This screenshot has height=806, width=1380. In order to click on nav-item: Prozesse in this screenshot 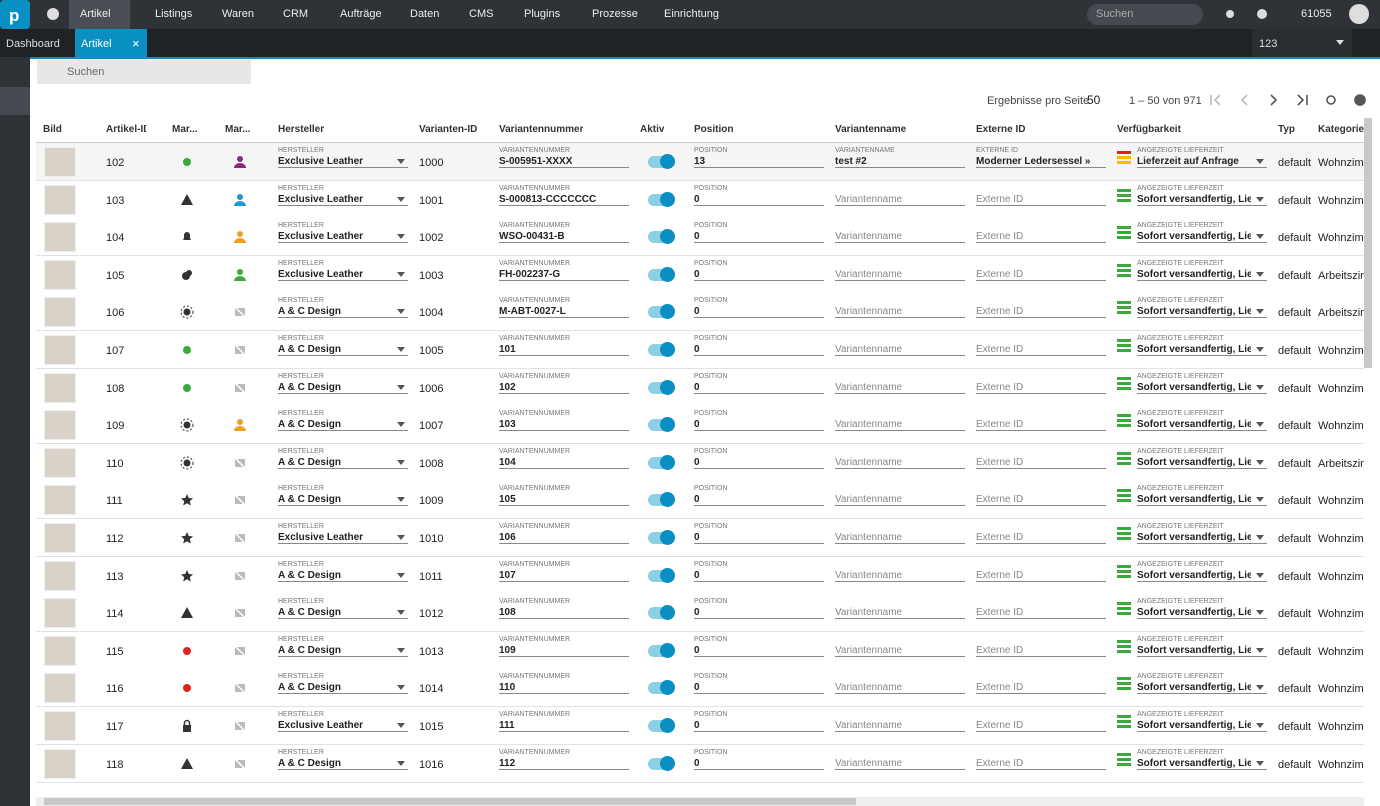, I will do `click(615, 14)`.